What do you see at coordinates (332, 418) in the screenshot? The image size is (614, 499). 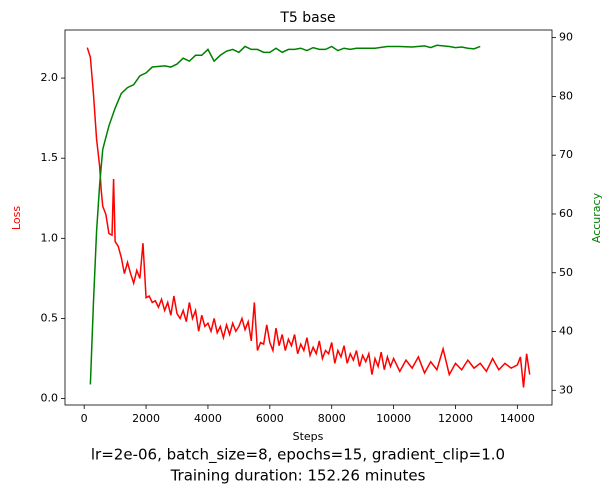 I see `x-tick-label: 8000` at bounding box center [332, 418].